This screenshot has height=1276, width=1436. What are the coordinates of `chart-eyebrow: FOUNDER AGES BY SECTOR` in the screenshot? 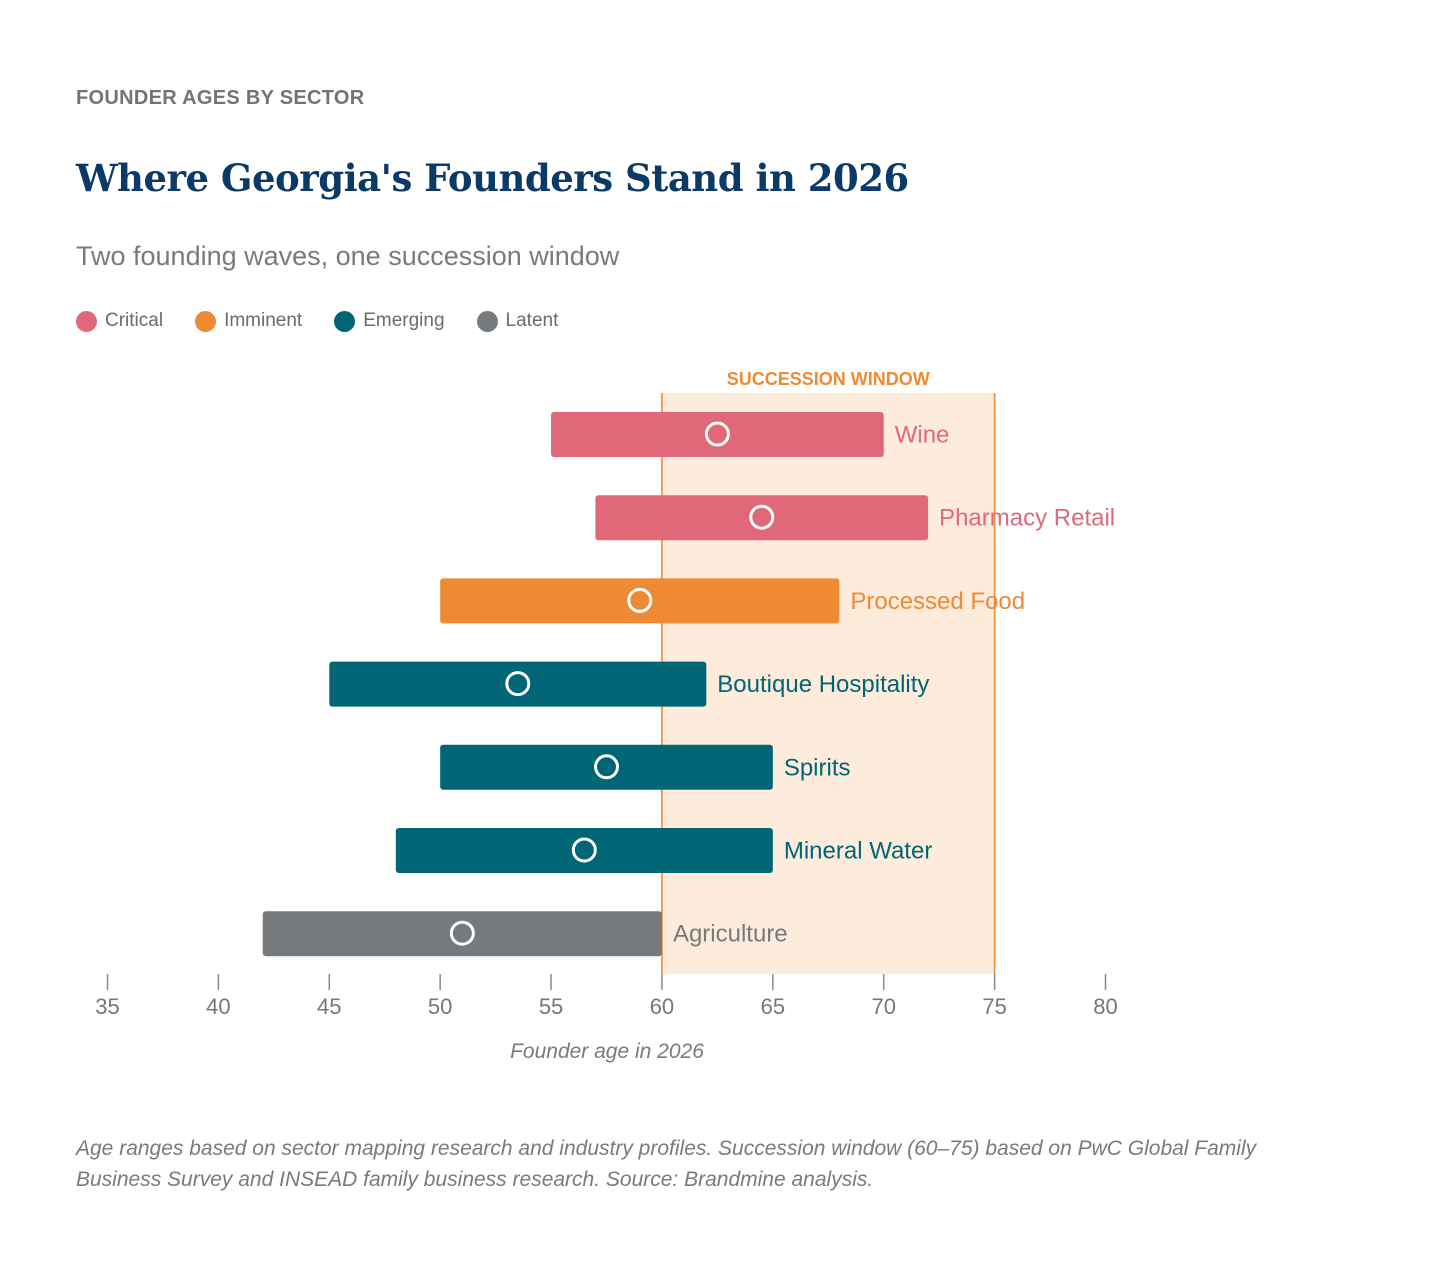 It's located at (220, 98).